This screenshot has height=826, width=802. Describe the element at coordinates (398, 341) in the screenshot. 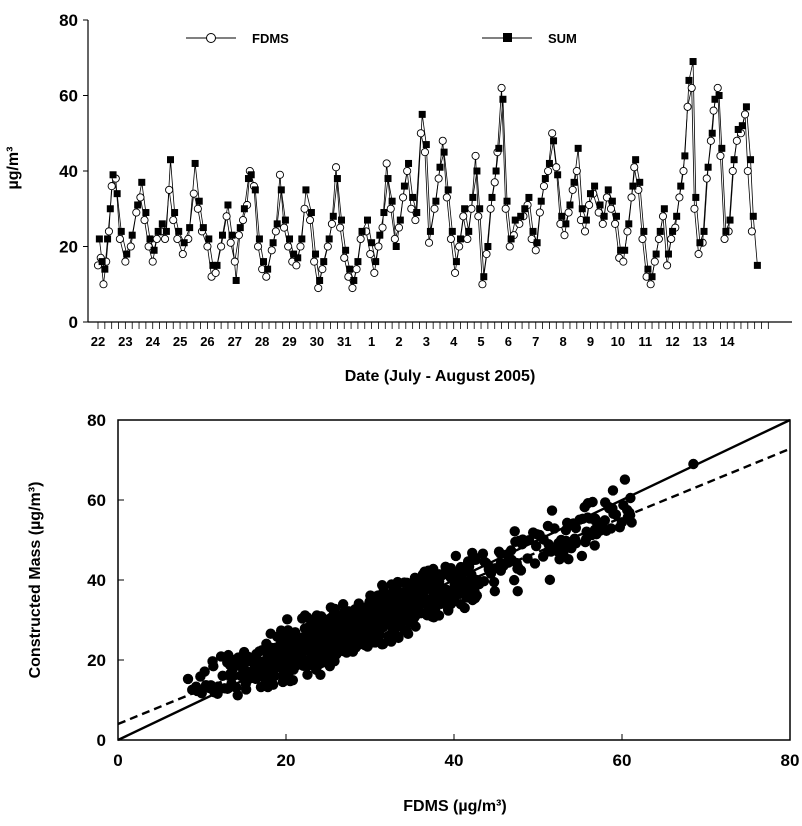

I see `top-x-tick-label: 2` at that location.